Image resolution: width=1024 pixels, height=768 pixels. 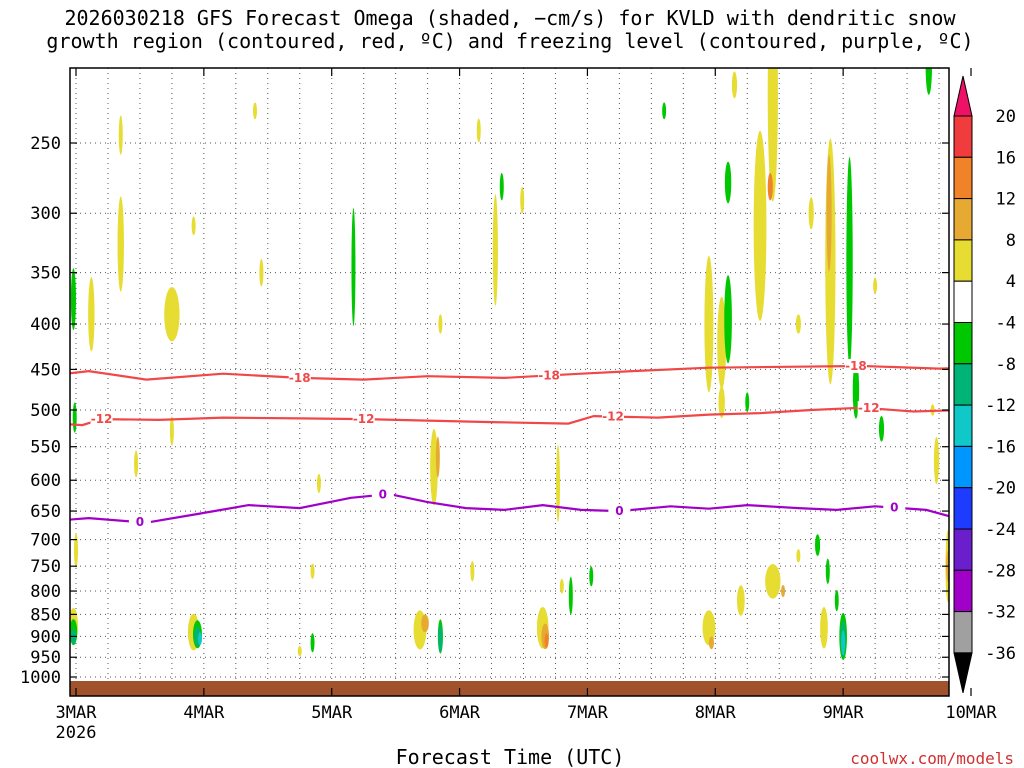 What do you see at coordinates (45, 214) in the screenshot?
I see `ytick-label-300: 300` at bounding box center [45, 214].